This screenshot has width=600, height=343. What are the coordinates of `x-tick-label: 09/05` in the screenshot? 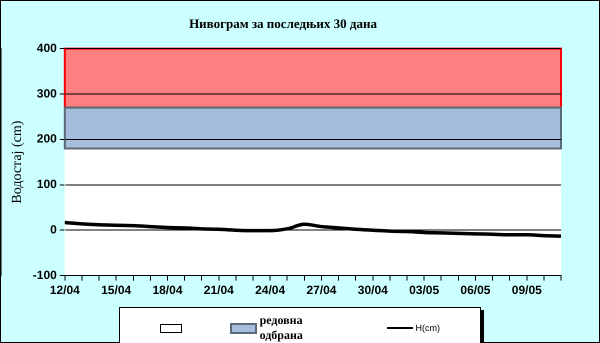 It's located at (527, 290).